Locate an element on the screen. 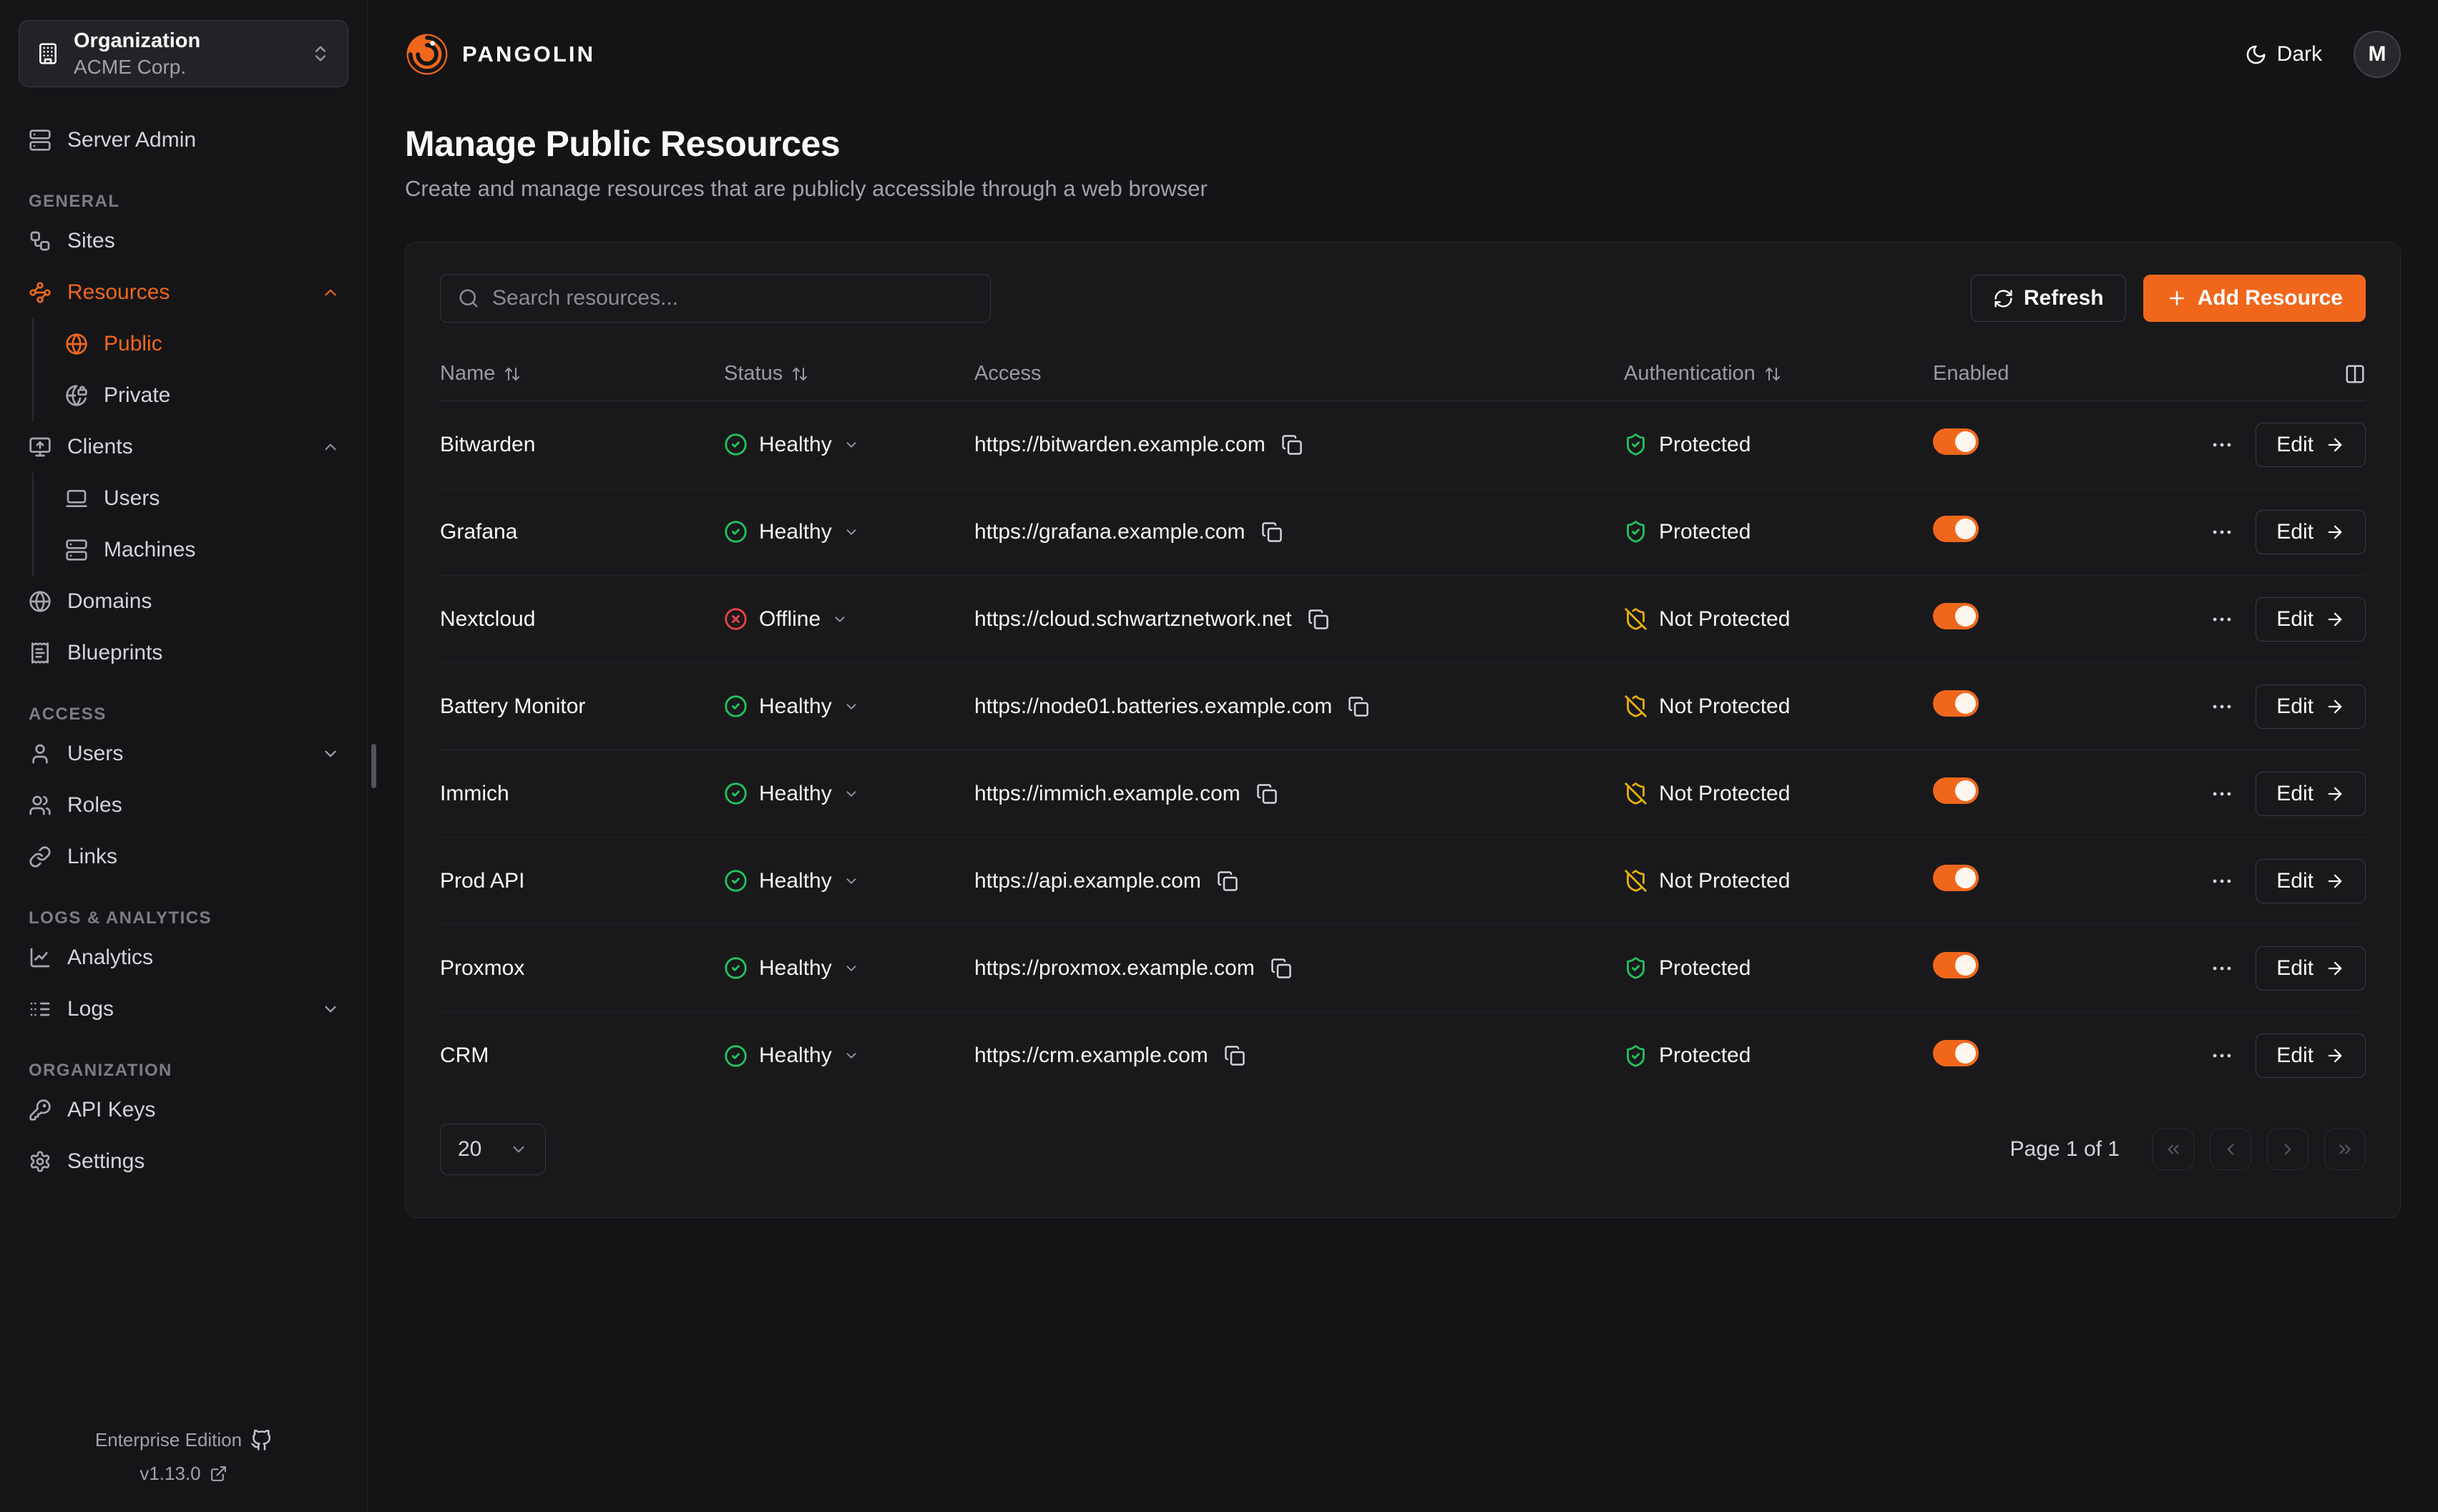  sidebar-item-clients: Clients is located at coordinates (183, 447).